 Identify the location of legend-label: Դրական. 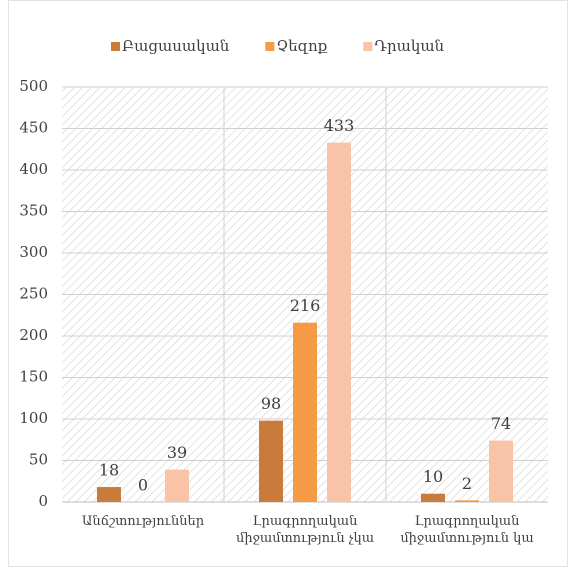
(409, 46).